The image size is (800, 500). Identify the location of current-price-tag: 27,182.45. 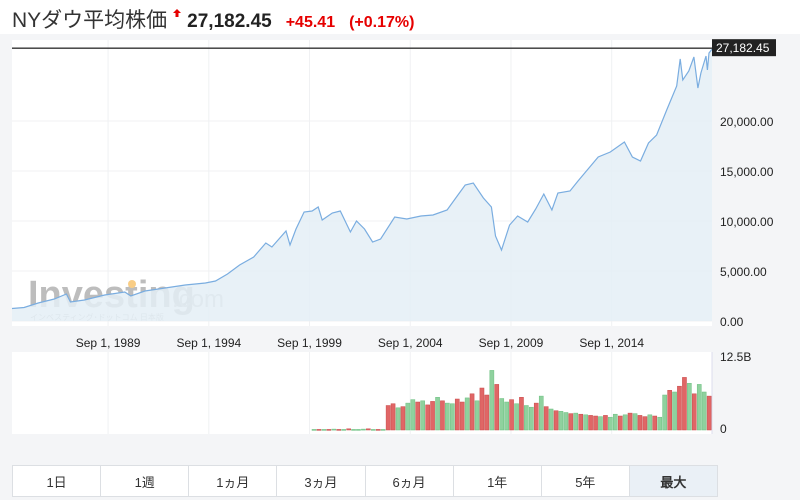
(744, 48).